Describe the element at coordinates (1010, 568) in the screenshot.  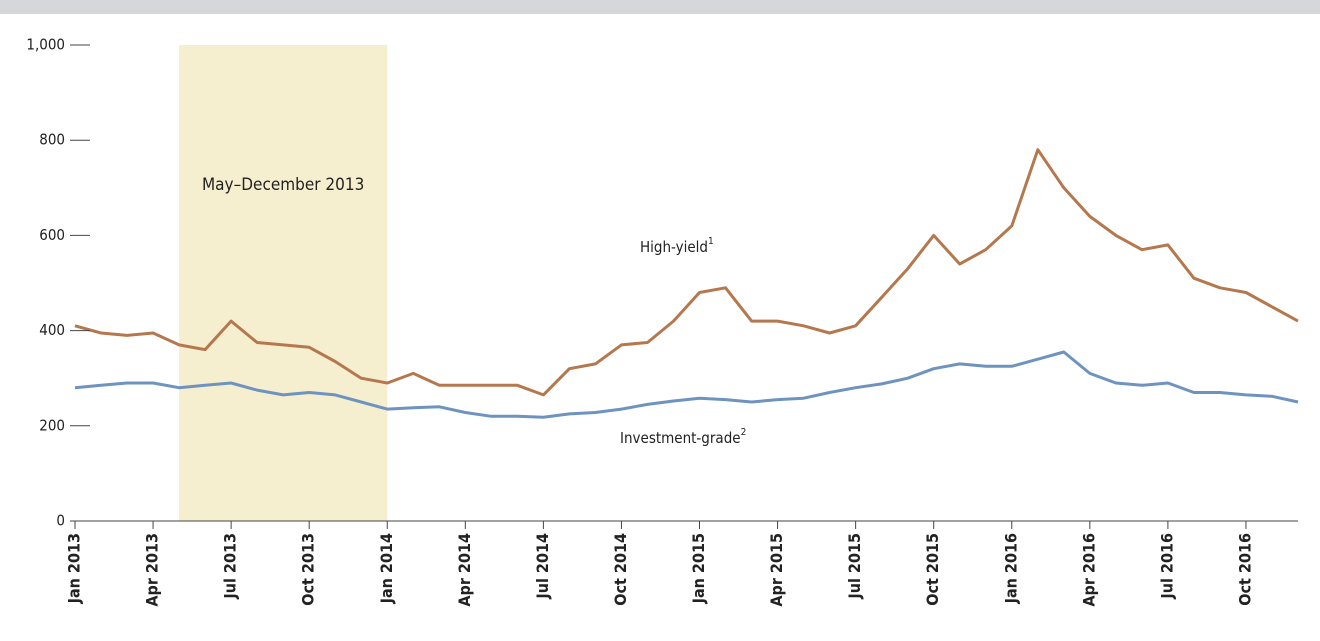
I see `x-tick-label: Jan 2016` at that location.